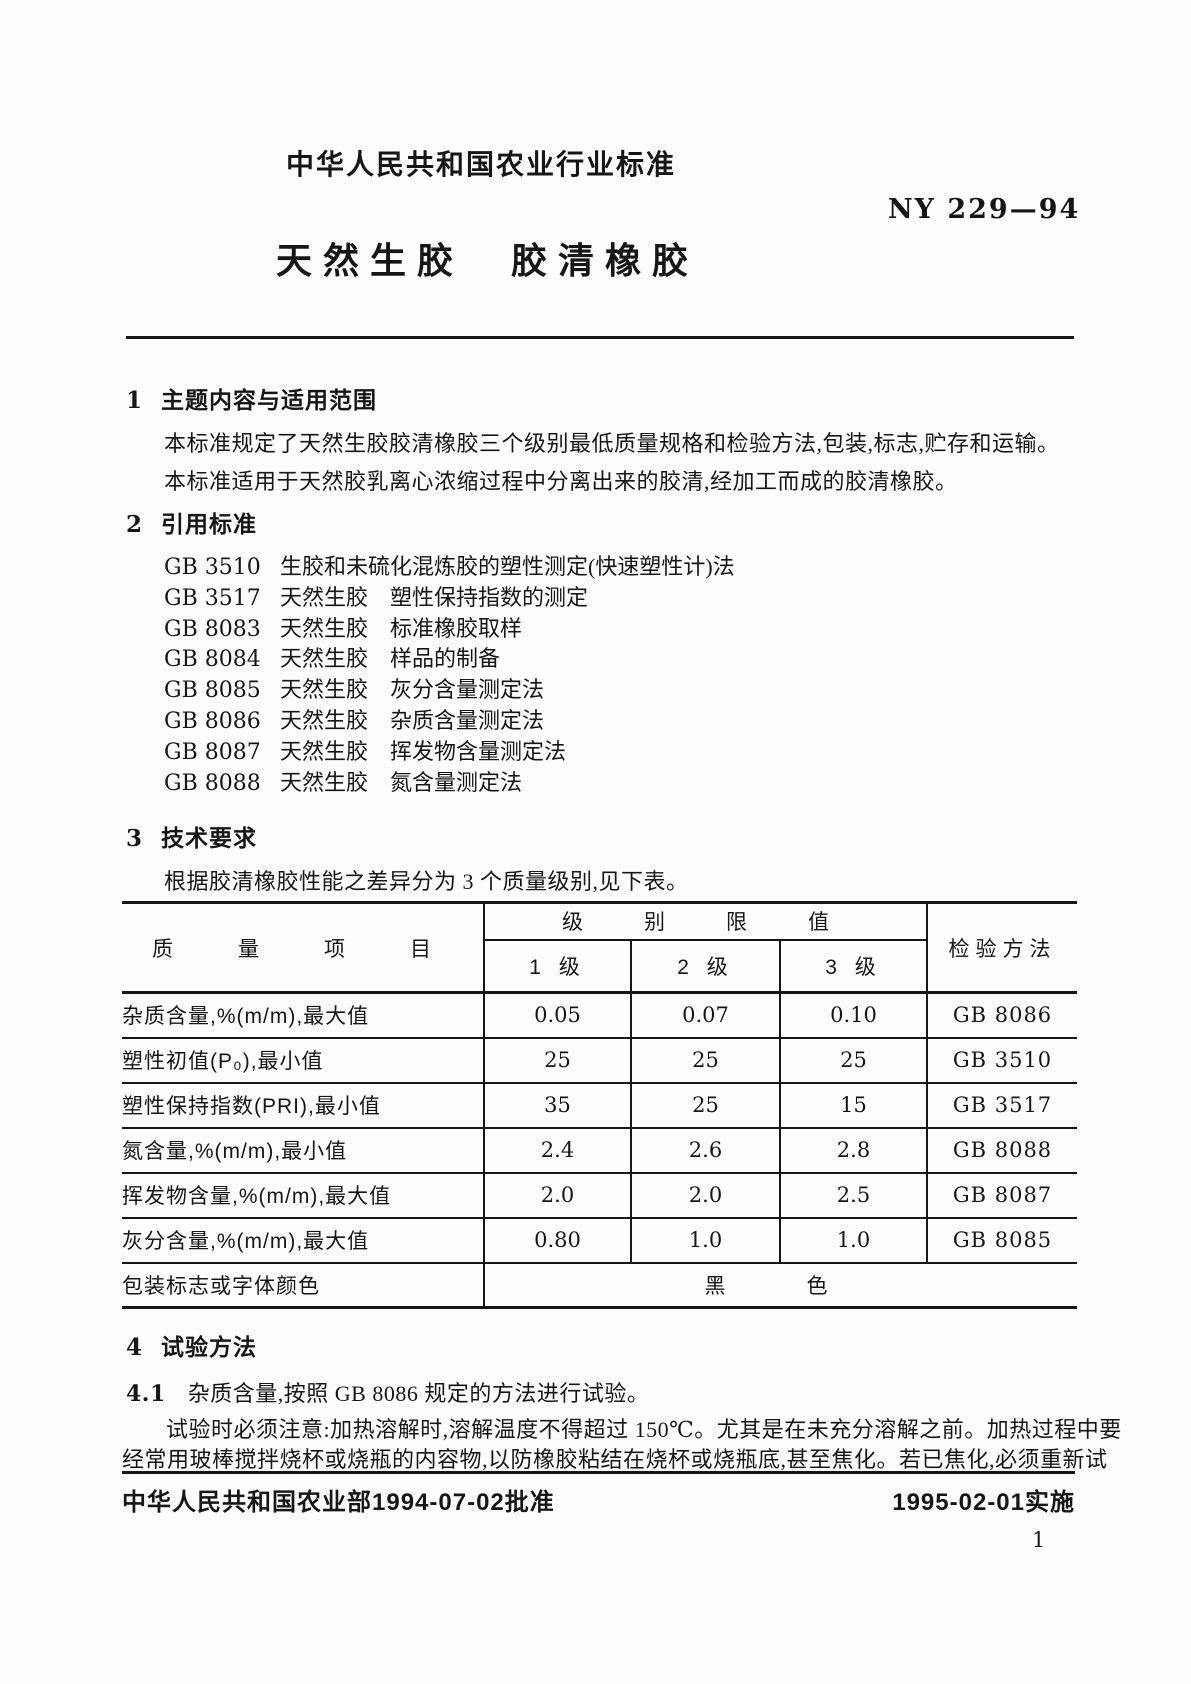 The height and width of the screenshot is (1684, 1191). I want to click on column-header-grade-limits: 级 别 限 值, so click(705, 921).